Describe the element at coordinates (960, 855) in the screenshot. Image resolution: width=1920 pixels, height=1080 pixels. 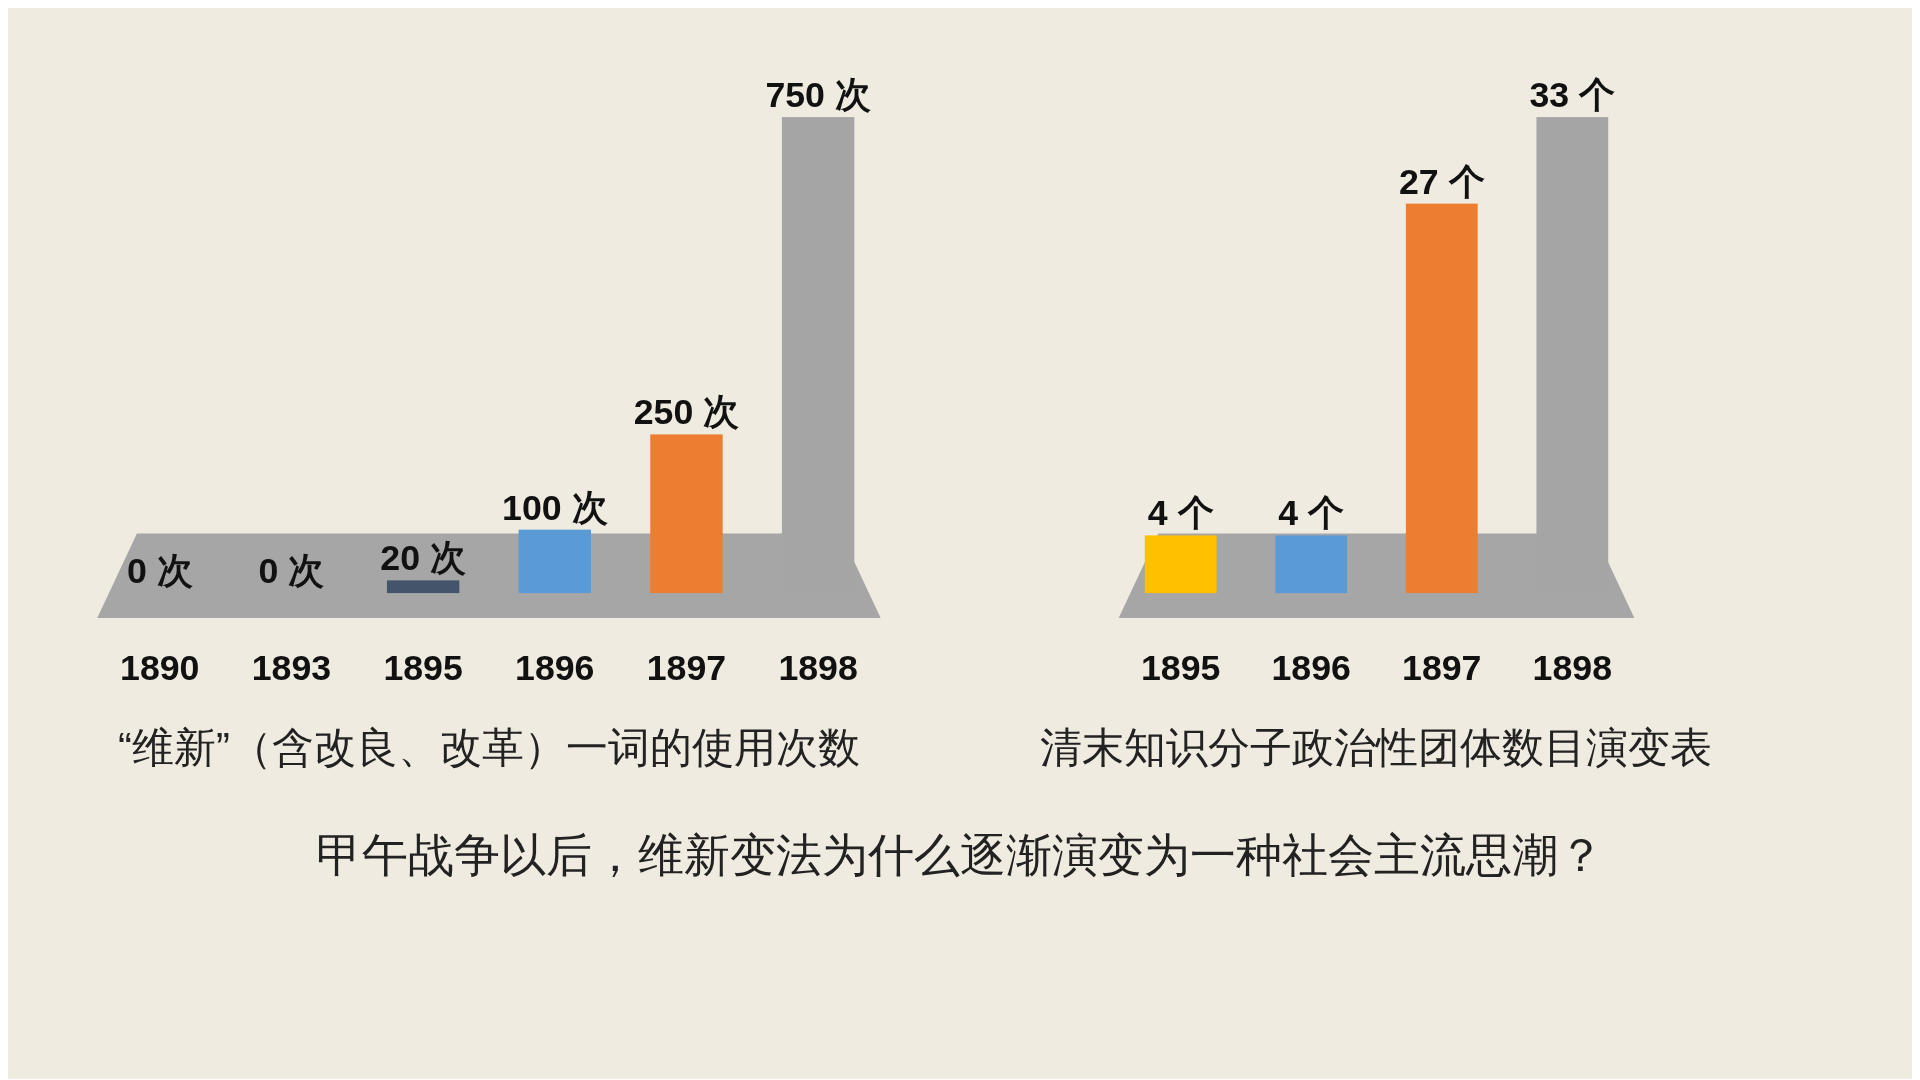
I see `text: 甲午战争以后，维新变法为什么逐渐演变为一种社会主流思潮？` at that location.